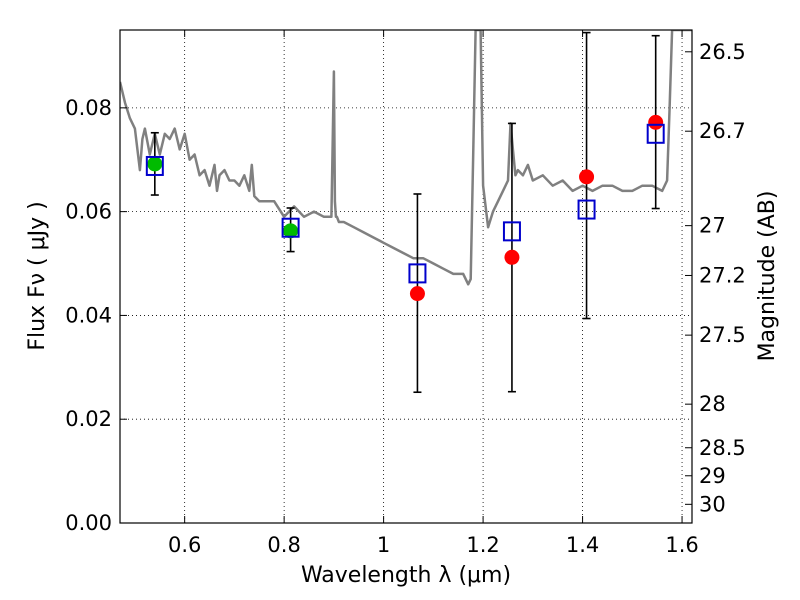  Describe the element at coordinates (712, 476) in the screenshot. I see `y2-tick-label: 29` at that location.